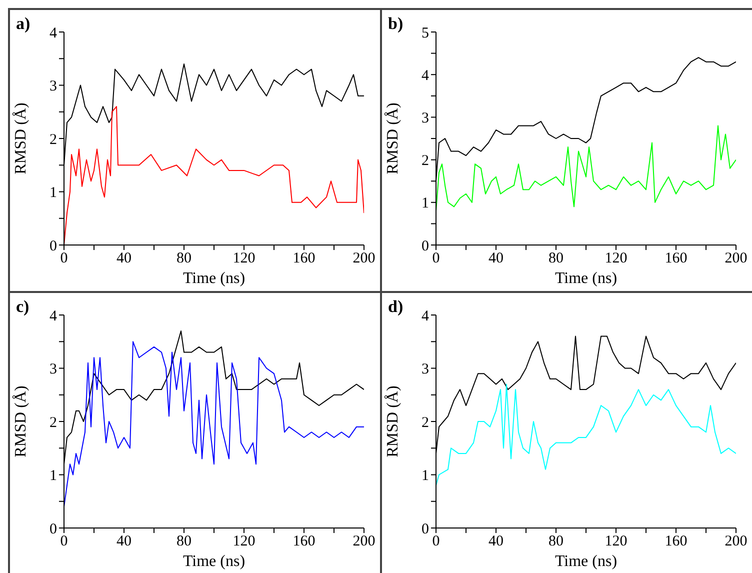  What do you see at coordinates (23, 24) in the screenshot?
I see `chart-title: a)` at bounding box center [23, 24].